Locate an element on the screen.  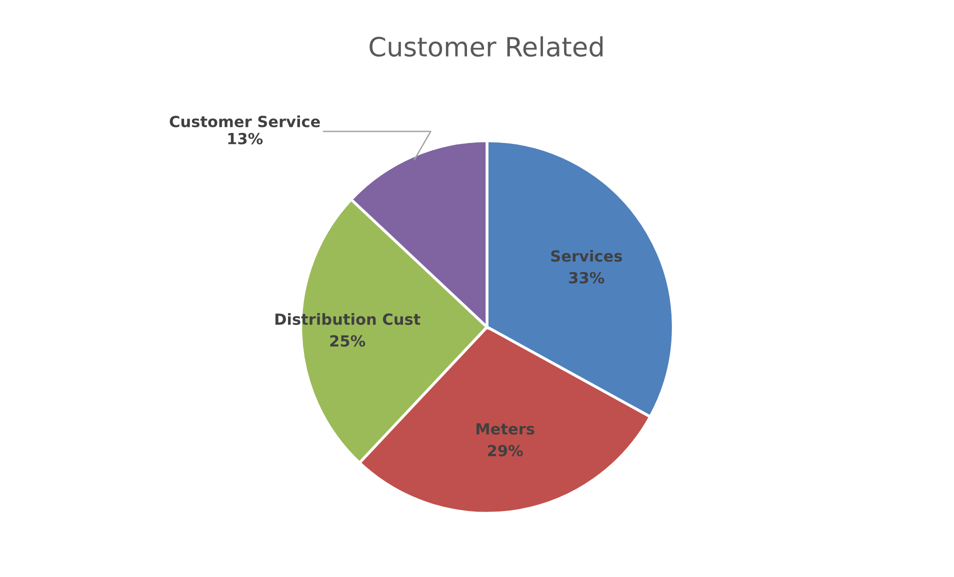
data-label: 25% is located at coordinates (348, 341).